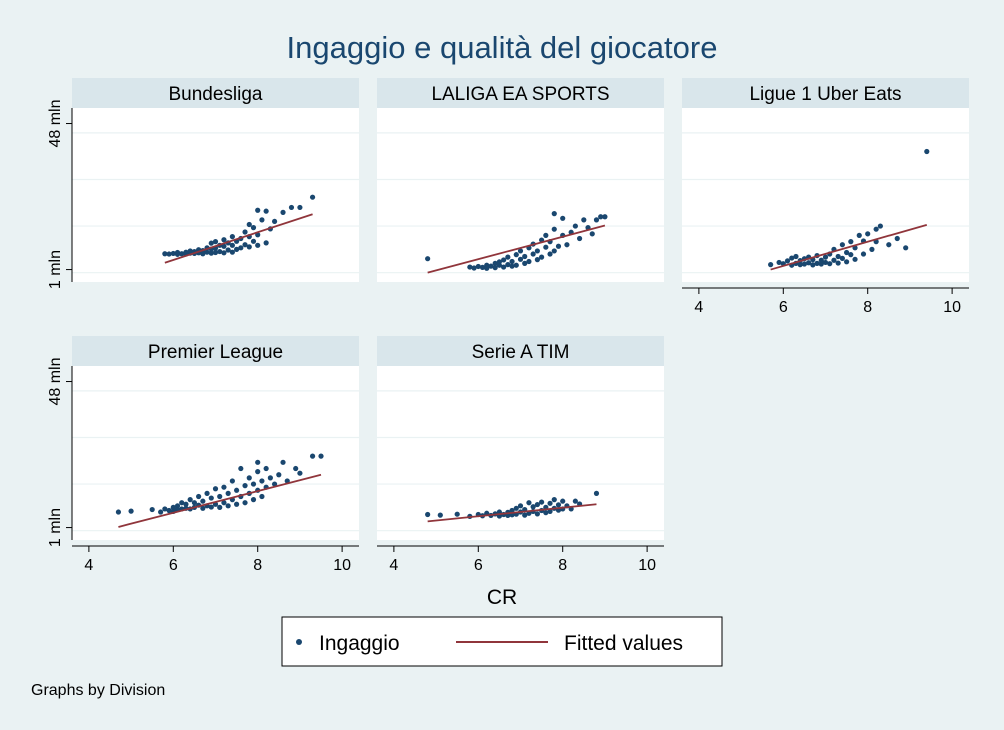 The height and width of the screenshot is (730, 1004). What do you see at coordinates (55, 527) in the screenshot?
I see `y-tick-label: 1 mln` at bounding box center [55, 527].